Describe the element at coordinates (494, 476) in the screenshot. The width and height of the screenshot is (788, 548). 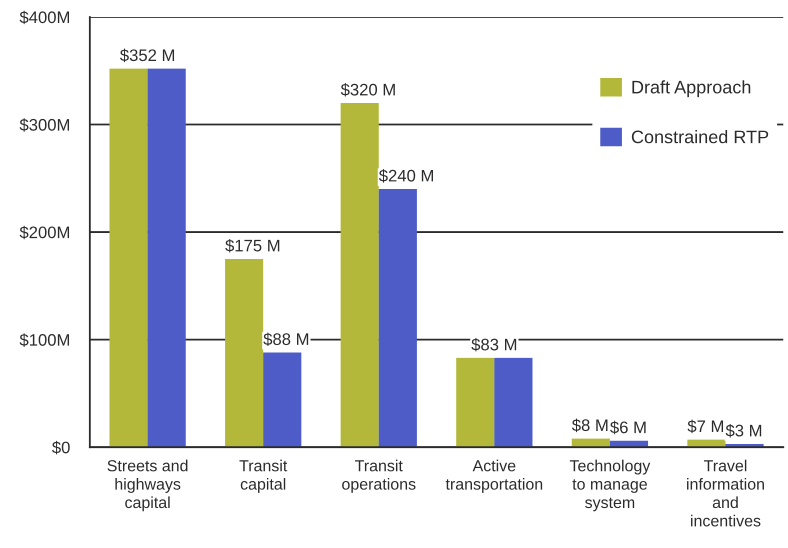
I see `x-tick-label: Active transportation` at that location.